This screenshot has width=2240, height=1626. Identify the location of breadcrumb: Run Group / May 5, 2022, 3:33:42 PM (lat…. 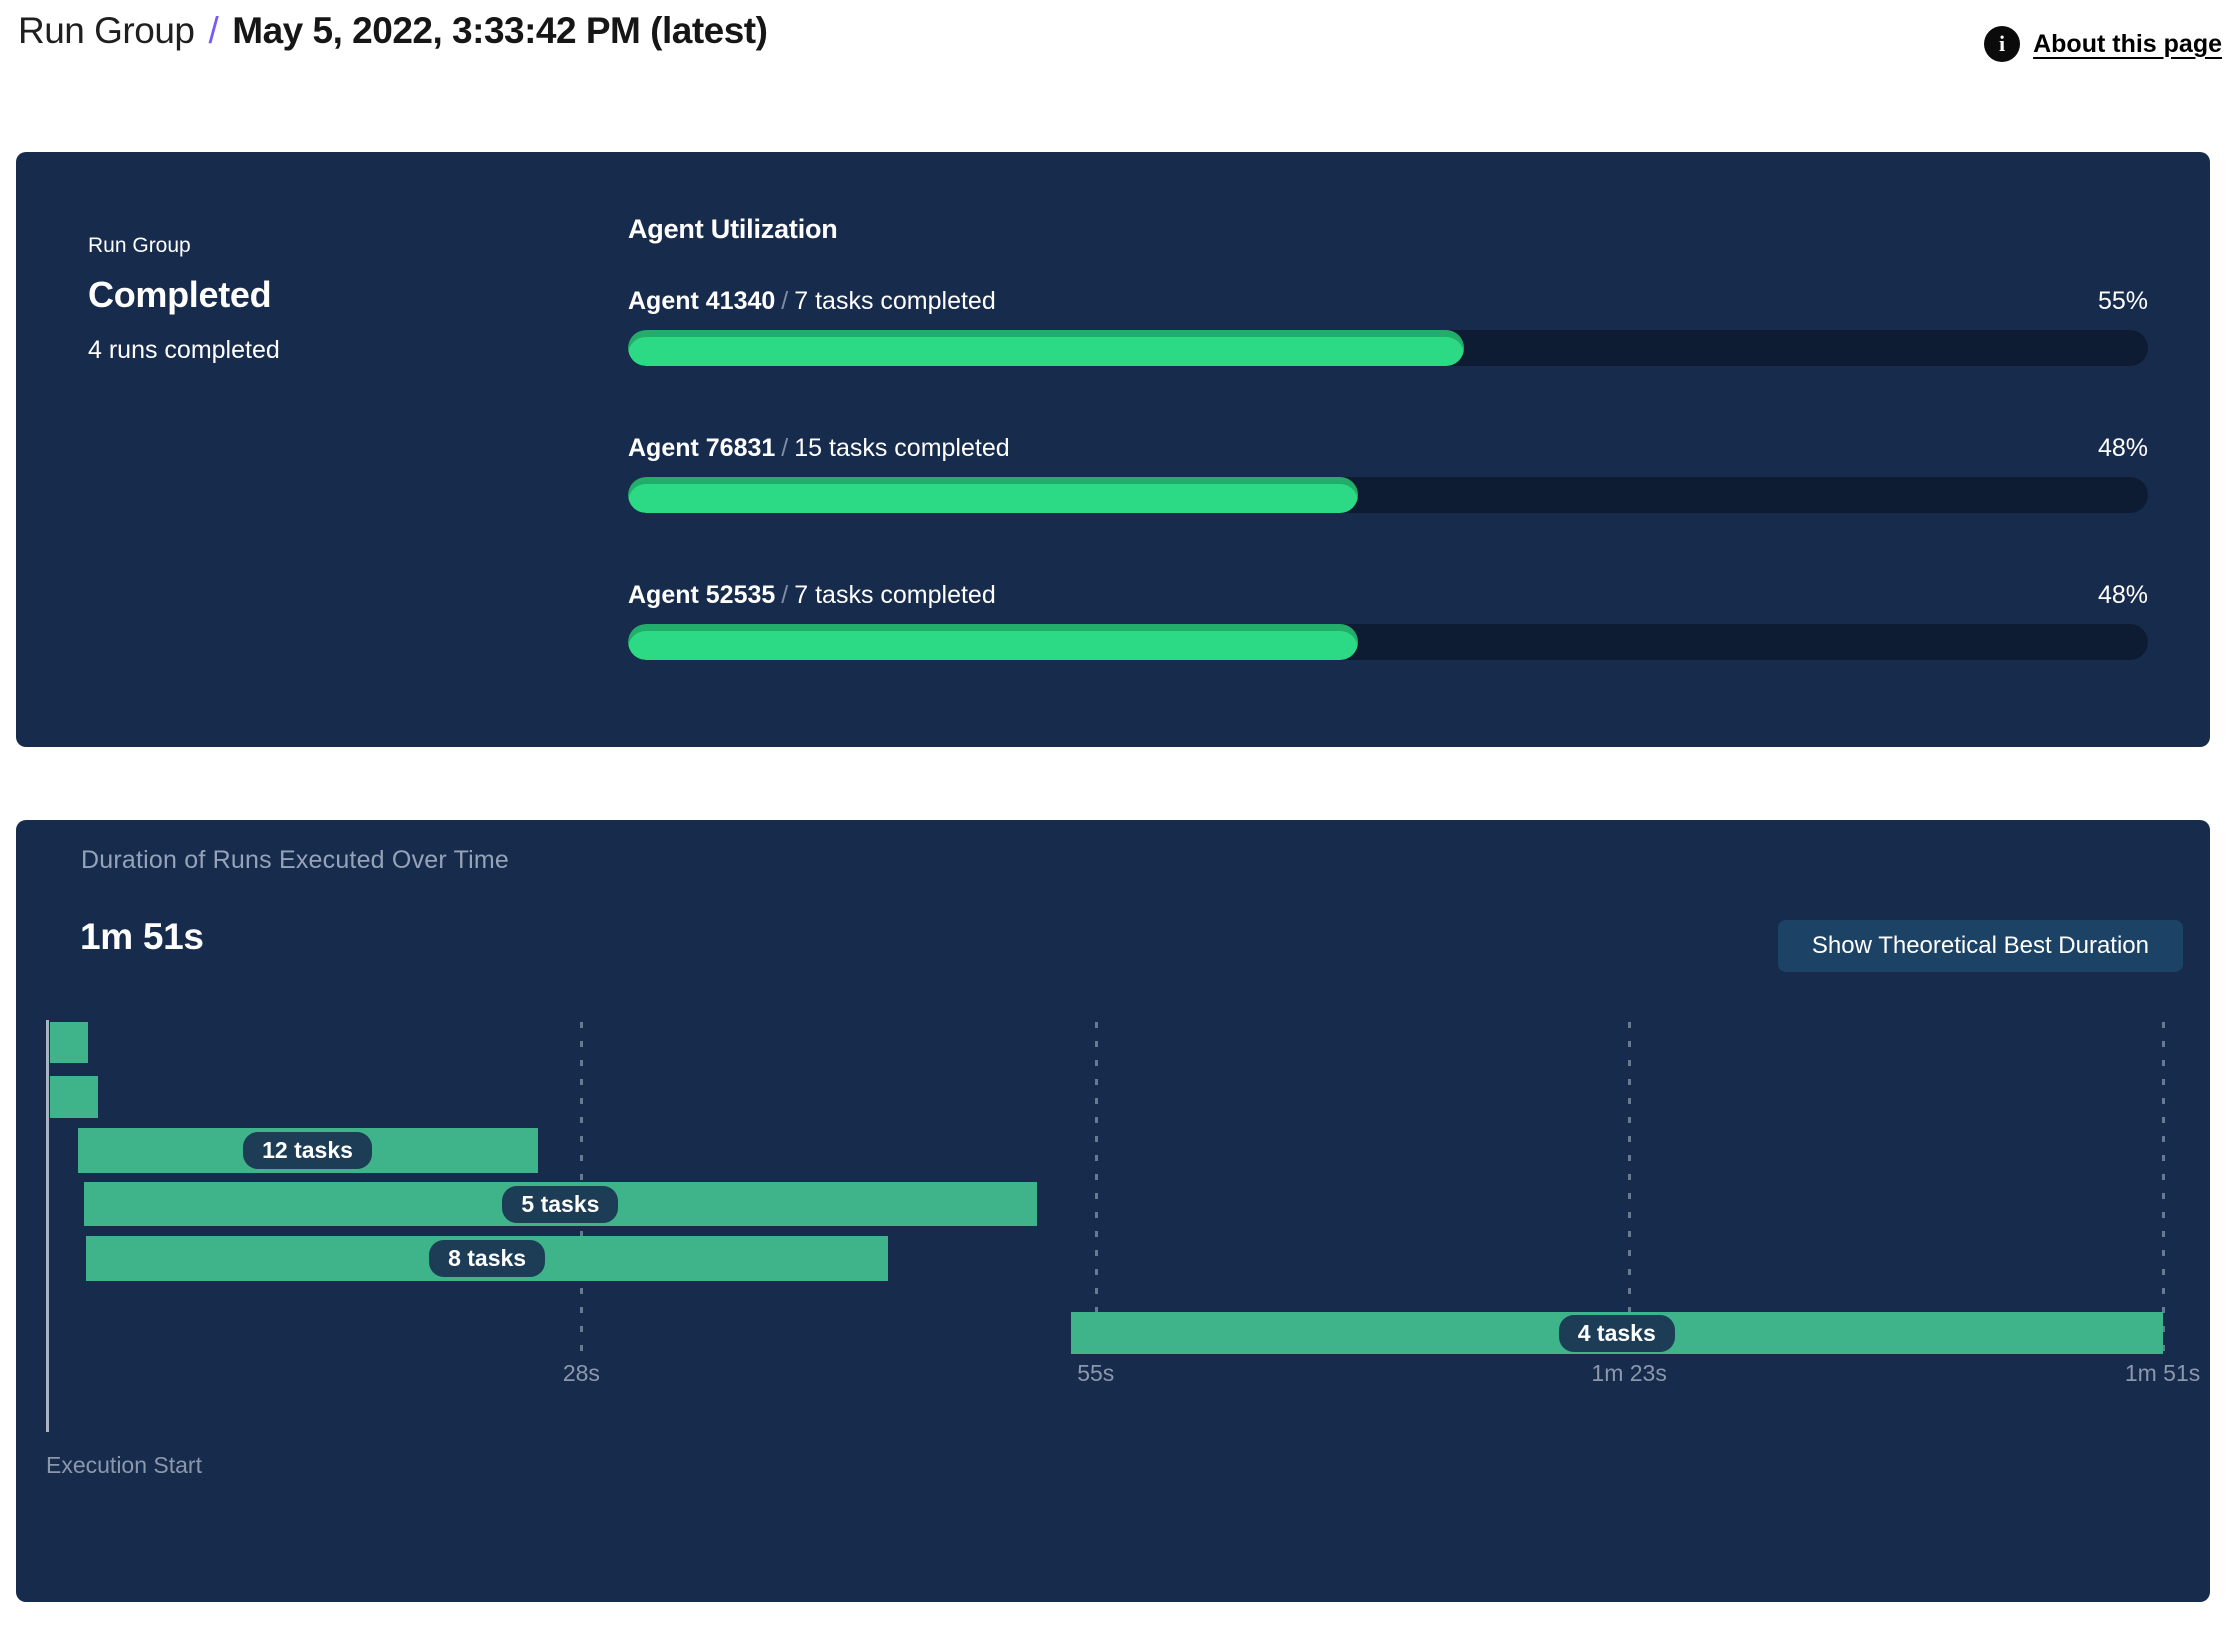
(393, 31).